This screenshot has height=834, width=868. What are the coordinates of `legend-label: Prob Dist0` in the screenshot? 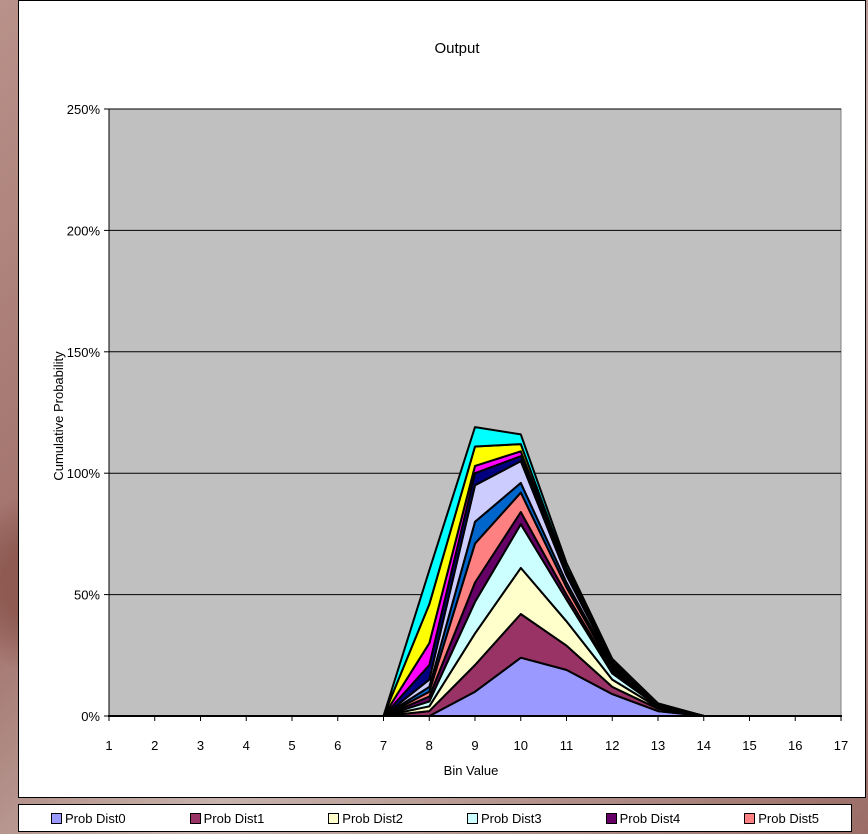 It's located at (95, 818).